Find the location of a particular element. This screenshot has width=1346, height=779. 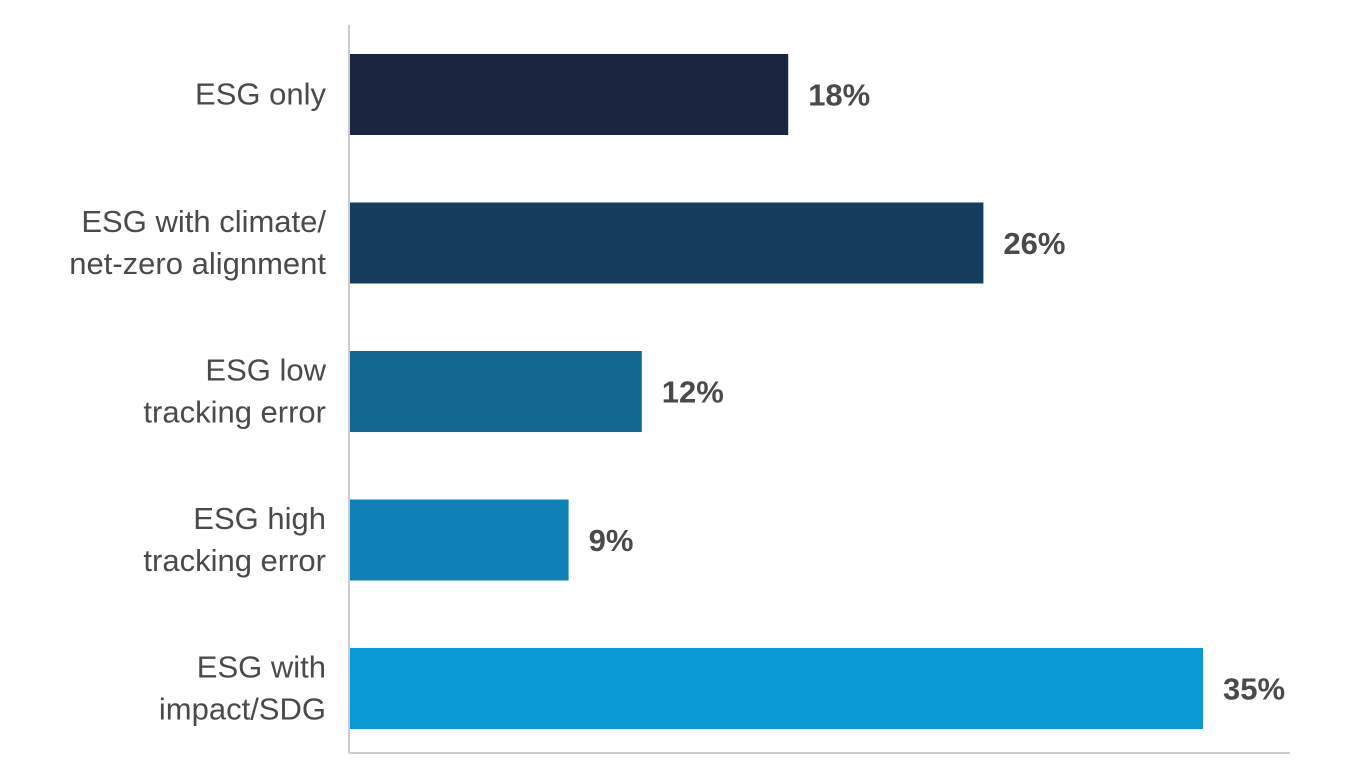

value-label-1: 18% is located at coordinates (839, 95).